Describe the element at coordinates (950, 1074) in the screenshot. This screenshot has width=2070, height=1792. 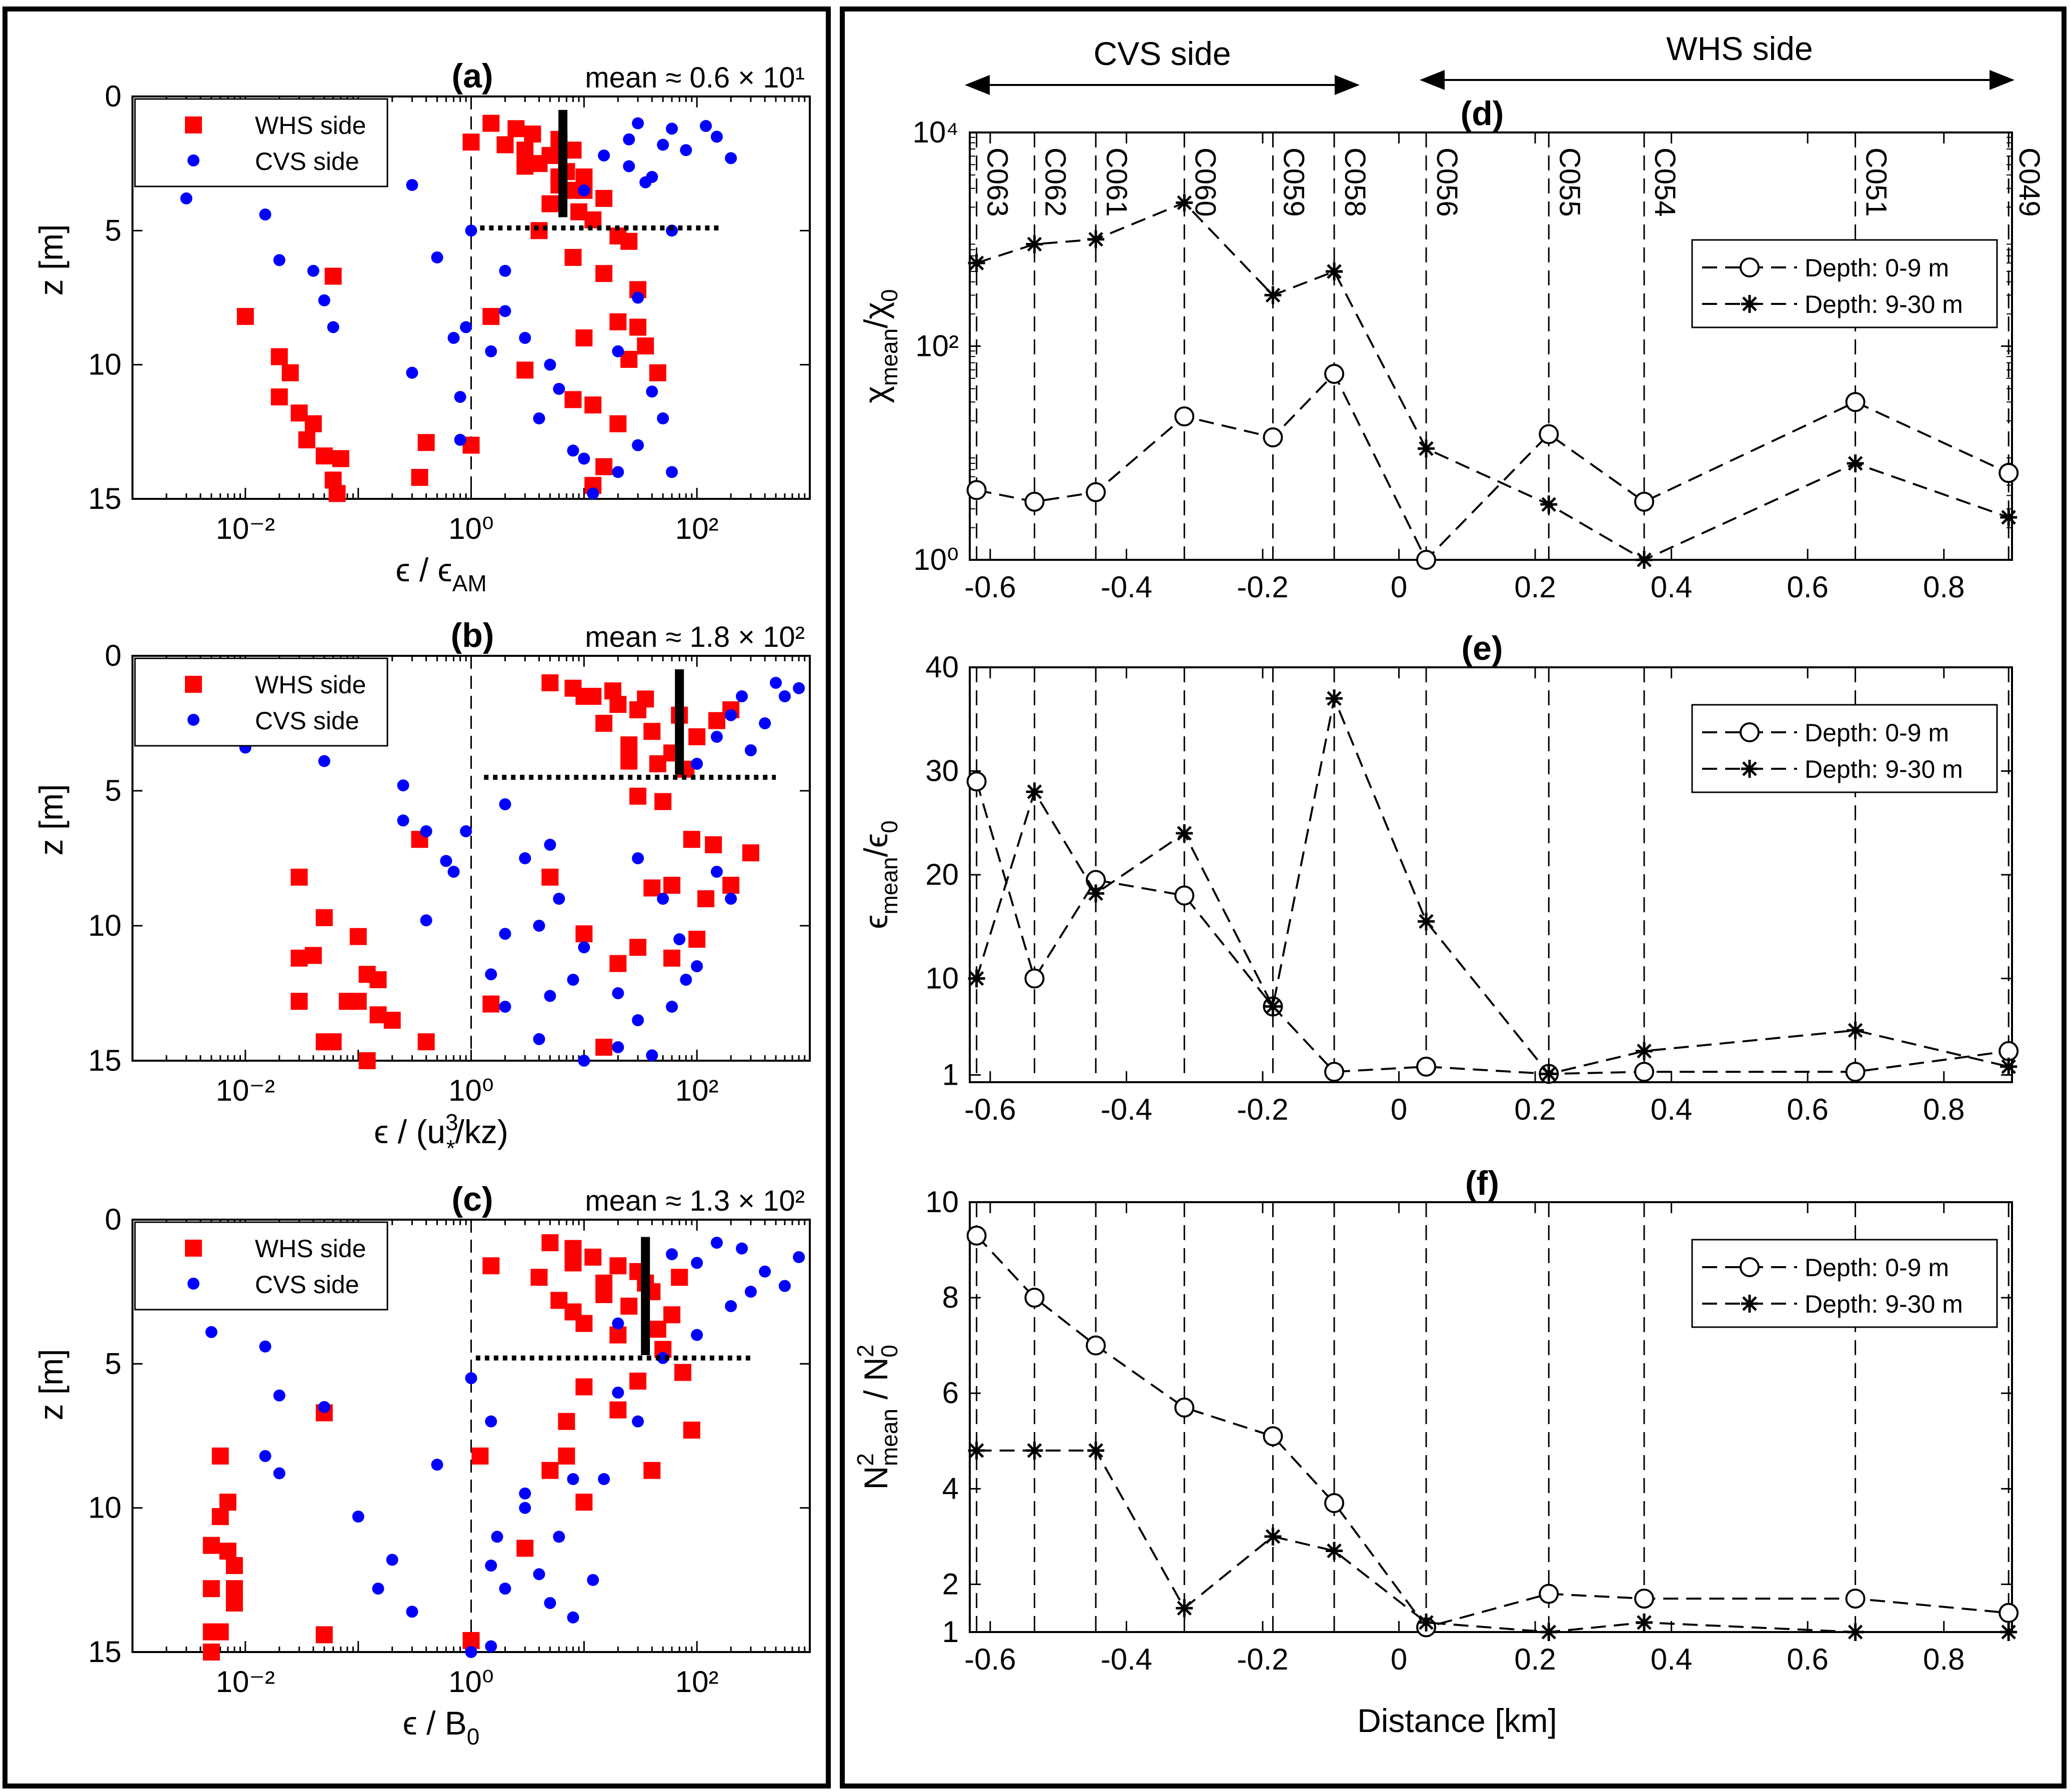
I see `y-tick-label: 1` at that location.